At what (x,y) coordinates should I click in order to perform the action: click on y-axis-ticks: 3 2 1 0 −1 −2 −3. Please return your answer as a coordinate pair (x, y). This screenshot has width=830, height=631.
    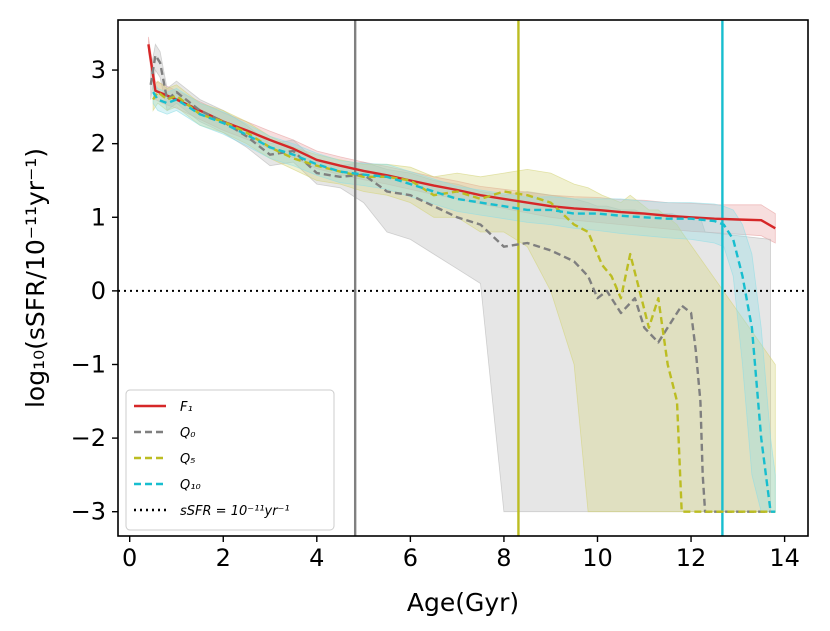
    Looking at the image, I should click on (94, 291).